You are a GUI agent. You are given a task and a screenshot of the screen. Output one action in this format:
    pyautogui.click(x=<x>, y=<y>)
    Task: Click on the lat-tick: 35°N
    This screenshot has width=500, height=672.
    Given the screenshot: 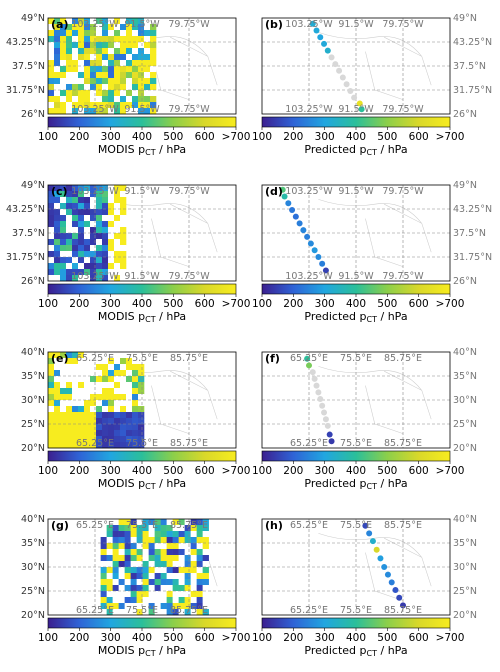 What is the action you would take?
    pyautogui.click(x=33, y=376)
    